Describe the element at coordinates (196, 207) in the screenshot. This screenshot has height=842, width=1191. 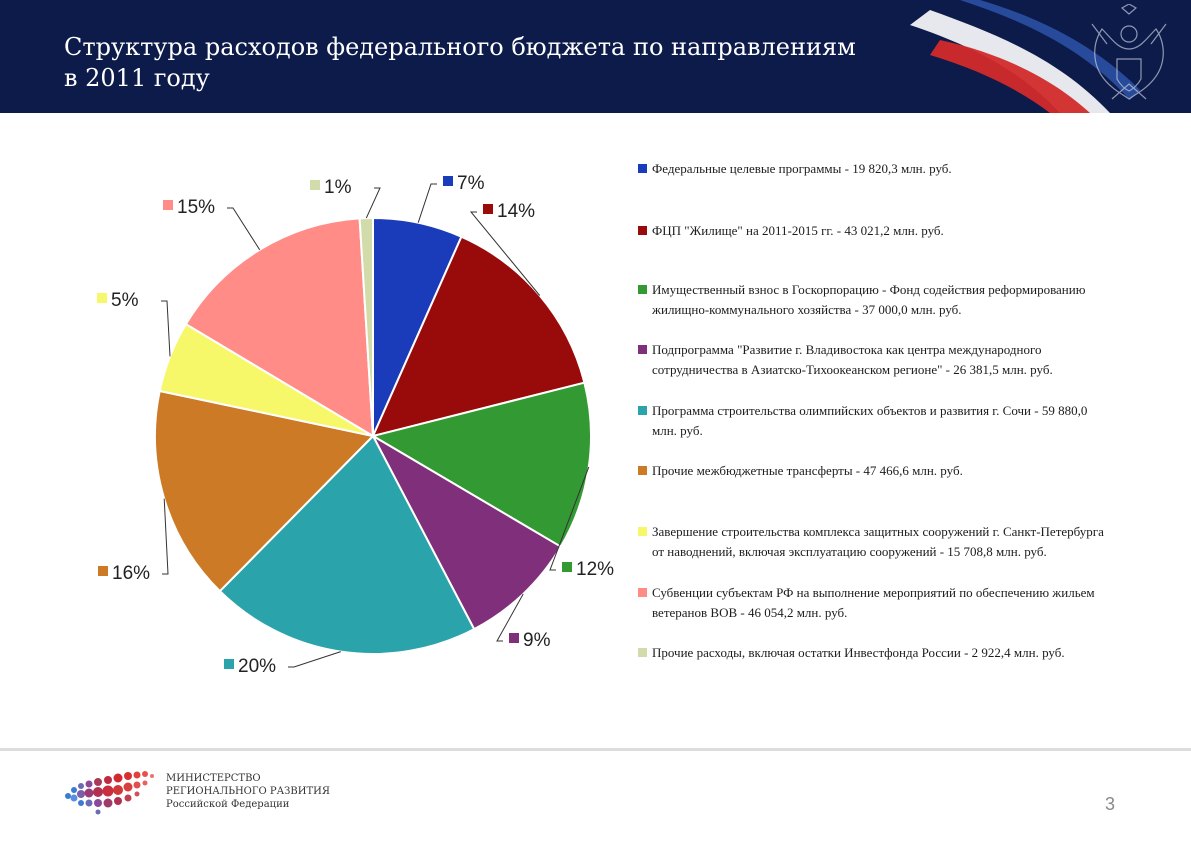
I see `data-label-8: 15%` at that location.